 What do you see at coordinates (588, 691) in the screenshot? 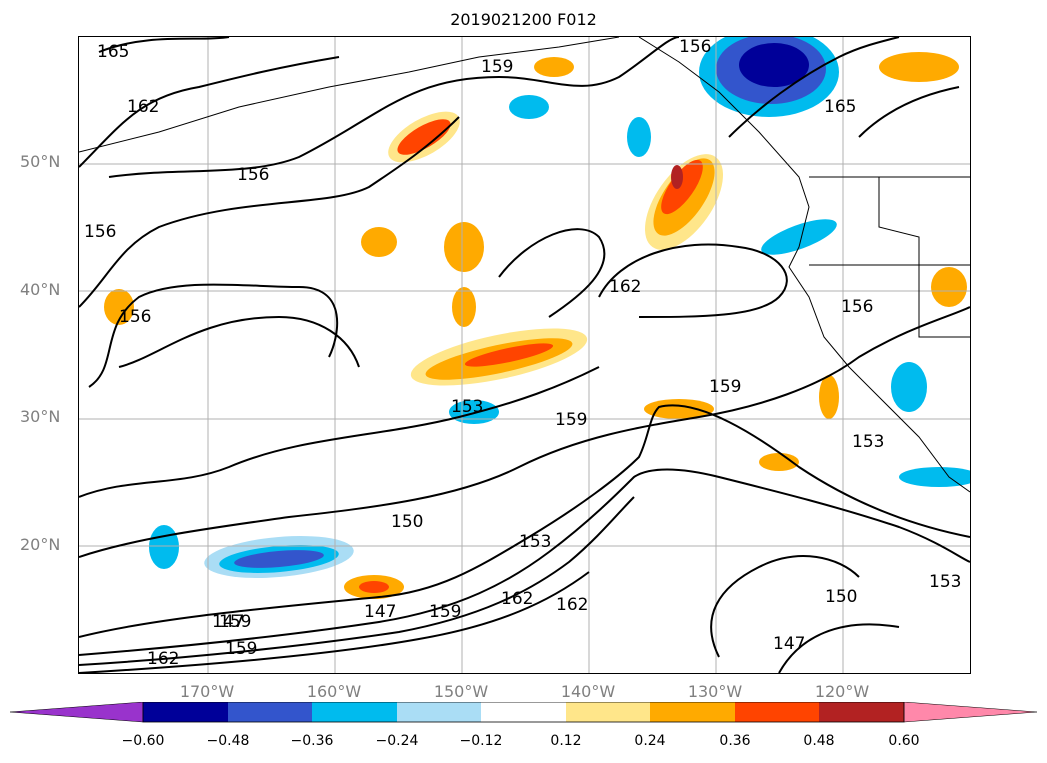
I see `lon-label: 140°W` at bounding box center [588, 691].